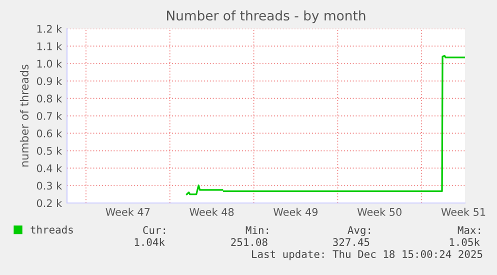 This screenshot has height=275, width=497. Describe the element at coordinates (49, 150) in the screenshot. I see `y-tick-label: 0.5 k` at that location.